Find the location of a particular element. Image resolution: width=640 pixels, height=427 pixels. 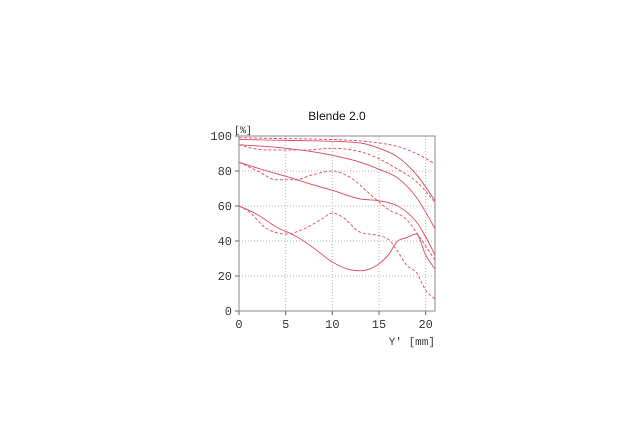

chart-title: Blende 2.0 is located at coordinates (337, 116).